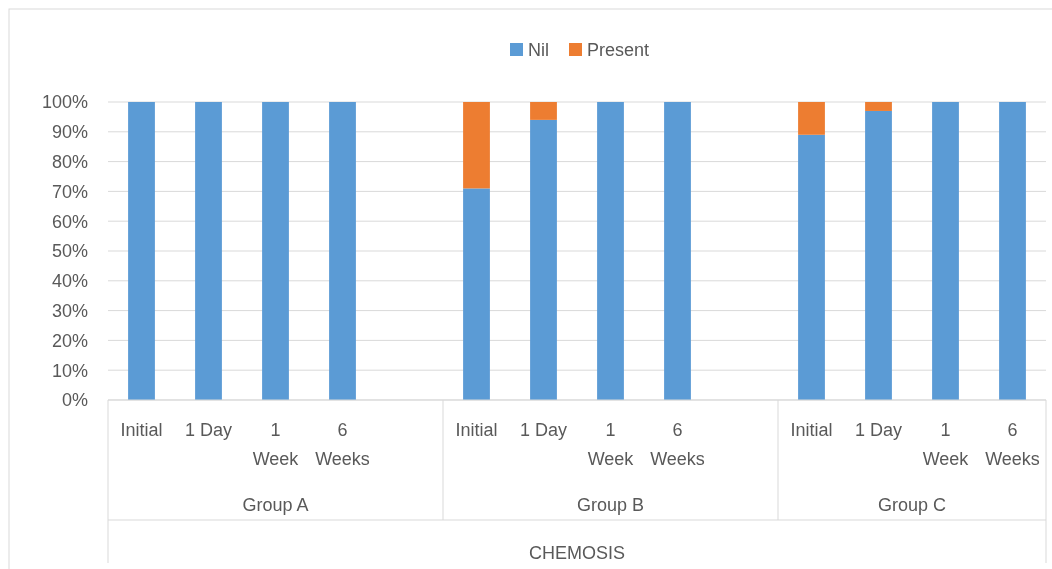 The height and width of the screenshot is (569, 1052). What do you see at coordinates (69, 191) in the screenshot?
I see `y-tick-label: 70%` at bounding box center [69, 191].